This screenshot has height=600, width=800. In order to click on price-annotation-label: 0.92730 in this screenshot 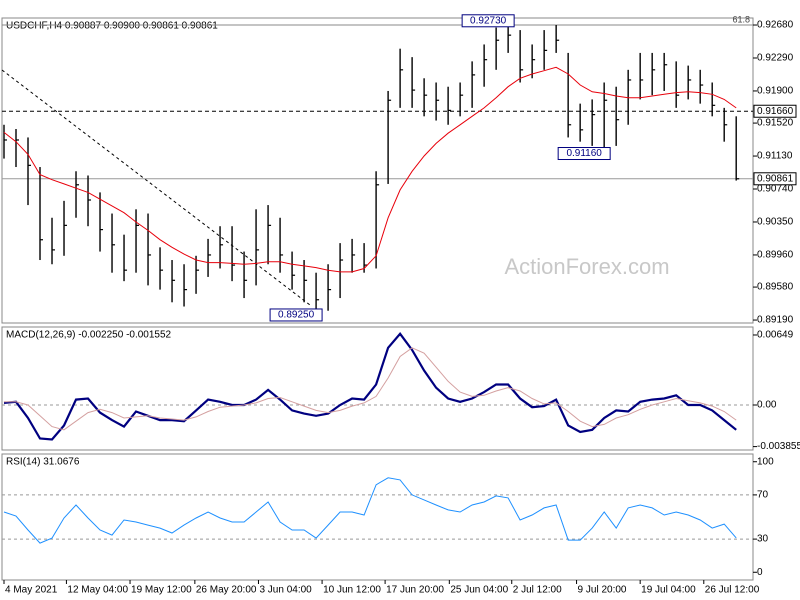, I will do `click(488, 20)`.